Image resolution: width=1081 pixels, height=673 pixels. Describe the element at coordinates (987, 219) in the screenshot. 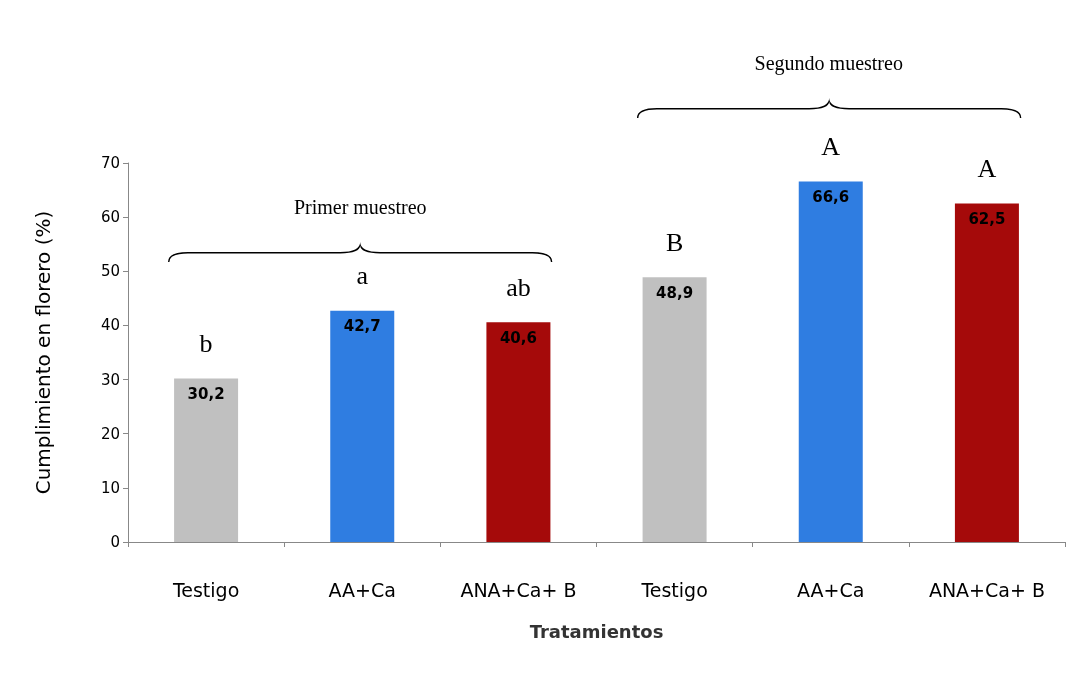

I see `data-label: 62,5` at that location.